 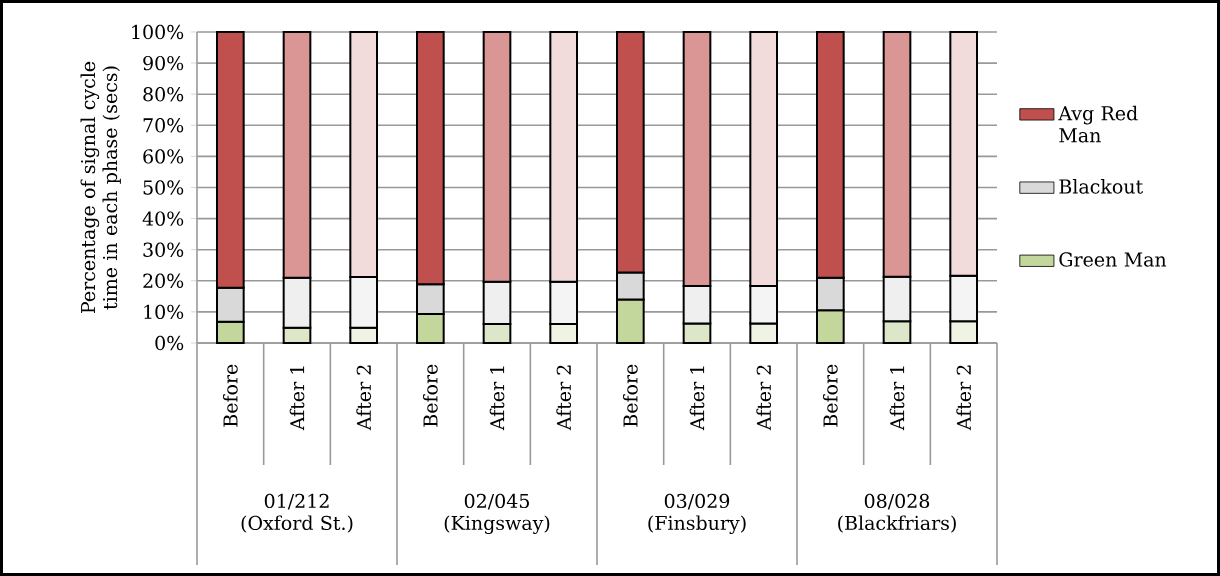 What do you see at coordinates (163, 94) in the screenshot?
I see `y-tick-label: 80%` at bounding box center [163, 94].